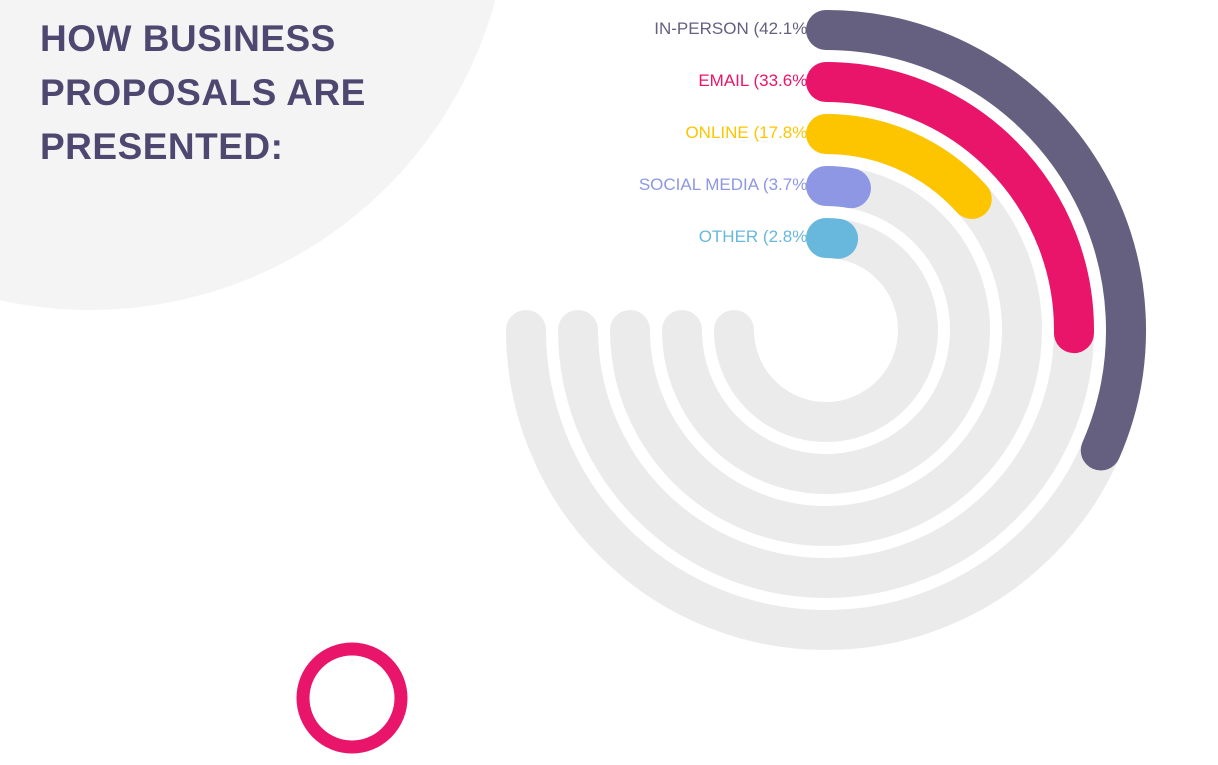 The height and width of the screenshot is (765, 1218). Describe the element at coordinates (749, 132) in the screenshot. I see `bar-label: ONLINE (17.8%)` at that location.